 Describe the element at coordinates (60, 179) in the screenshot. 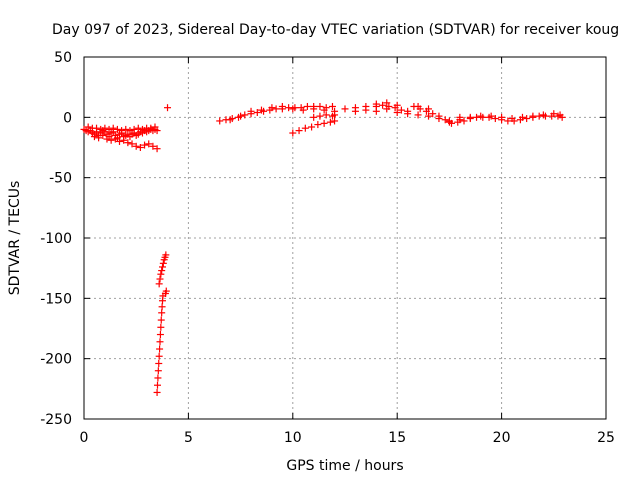

I see `y-tick-label: -50` at that location.